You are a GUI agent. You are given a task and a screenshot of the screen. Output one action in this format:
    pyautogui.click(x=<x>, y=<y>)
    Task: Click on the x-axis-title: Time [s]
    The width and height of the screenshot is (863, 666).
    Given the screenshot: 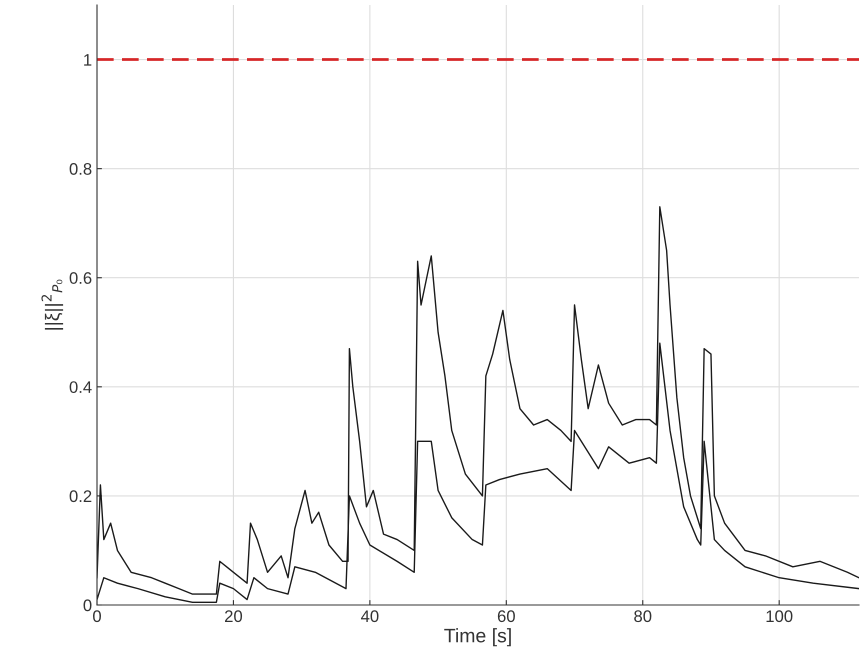 What is the action you would take?
    pyautogui.click(x=477, y=637)
    